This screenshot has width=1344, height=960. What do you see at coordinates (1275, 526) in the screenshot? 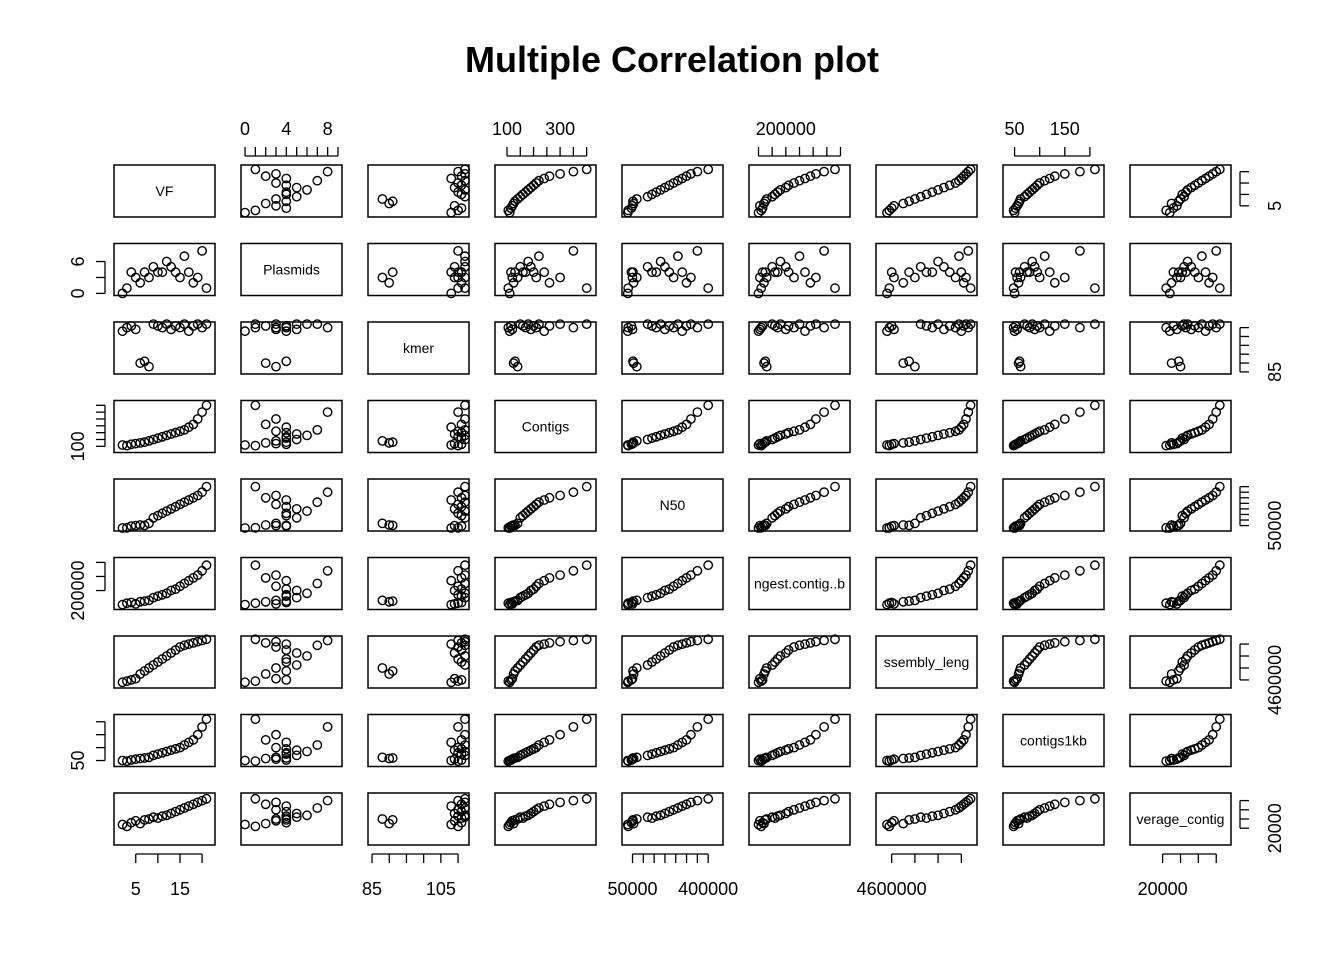
I see `tick-label: 50000` at bounding box center [1275, 526].